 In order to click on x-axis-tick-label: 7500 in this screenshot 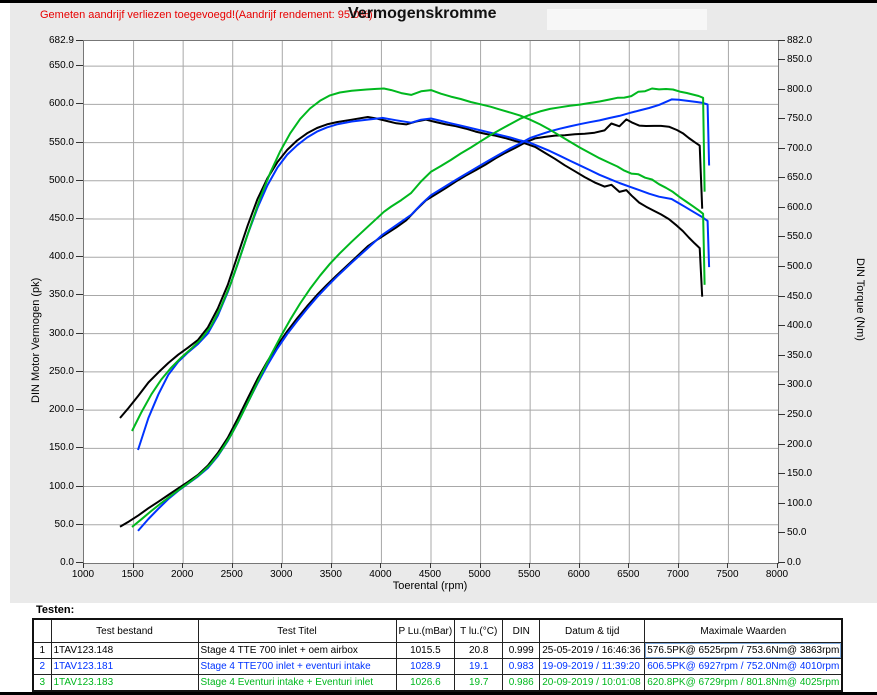, I will do `click(727, 574)`.